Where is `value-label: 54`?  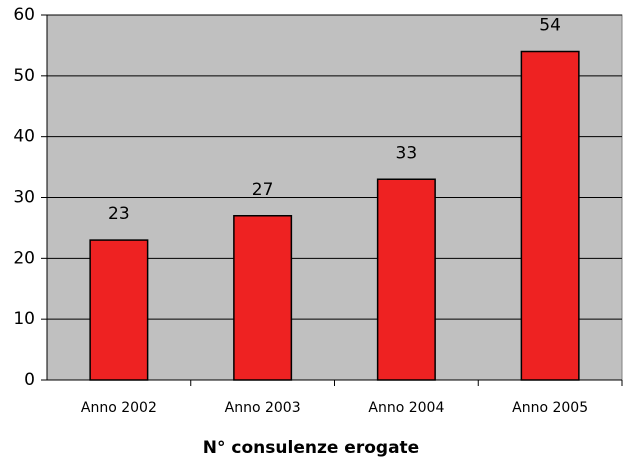
value-label: 54 is located at coordinates (550, 26).